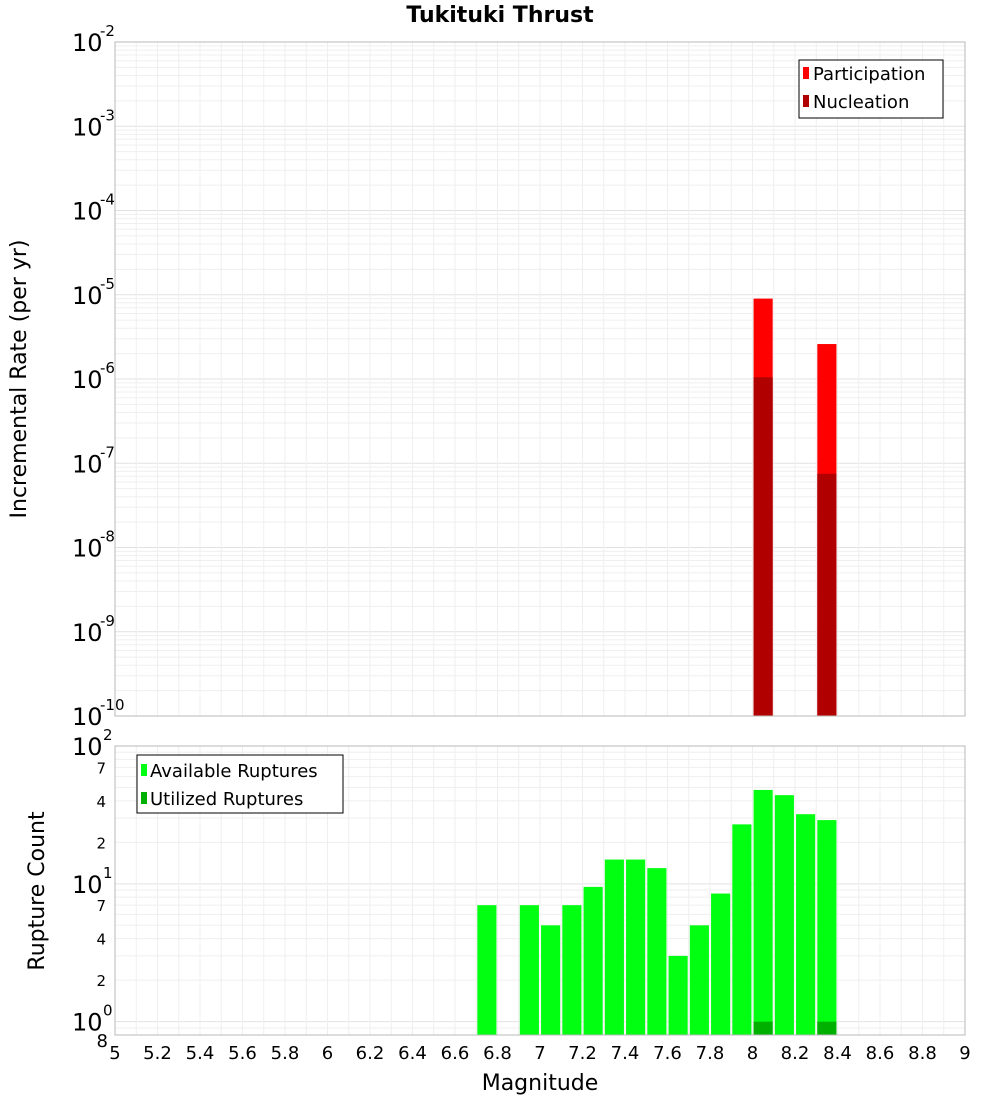 The height and width of the screenshot is (1100, 1000). Describe the element at coordinates (107, 368) in the screenshot. I see `rate-y-tick-exponent: -6` at that location.